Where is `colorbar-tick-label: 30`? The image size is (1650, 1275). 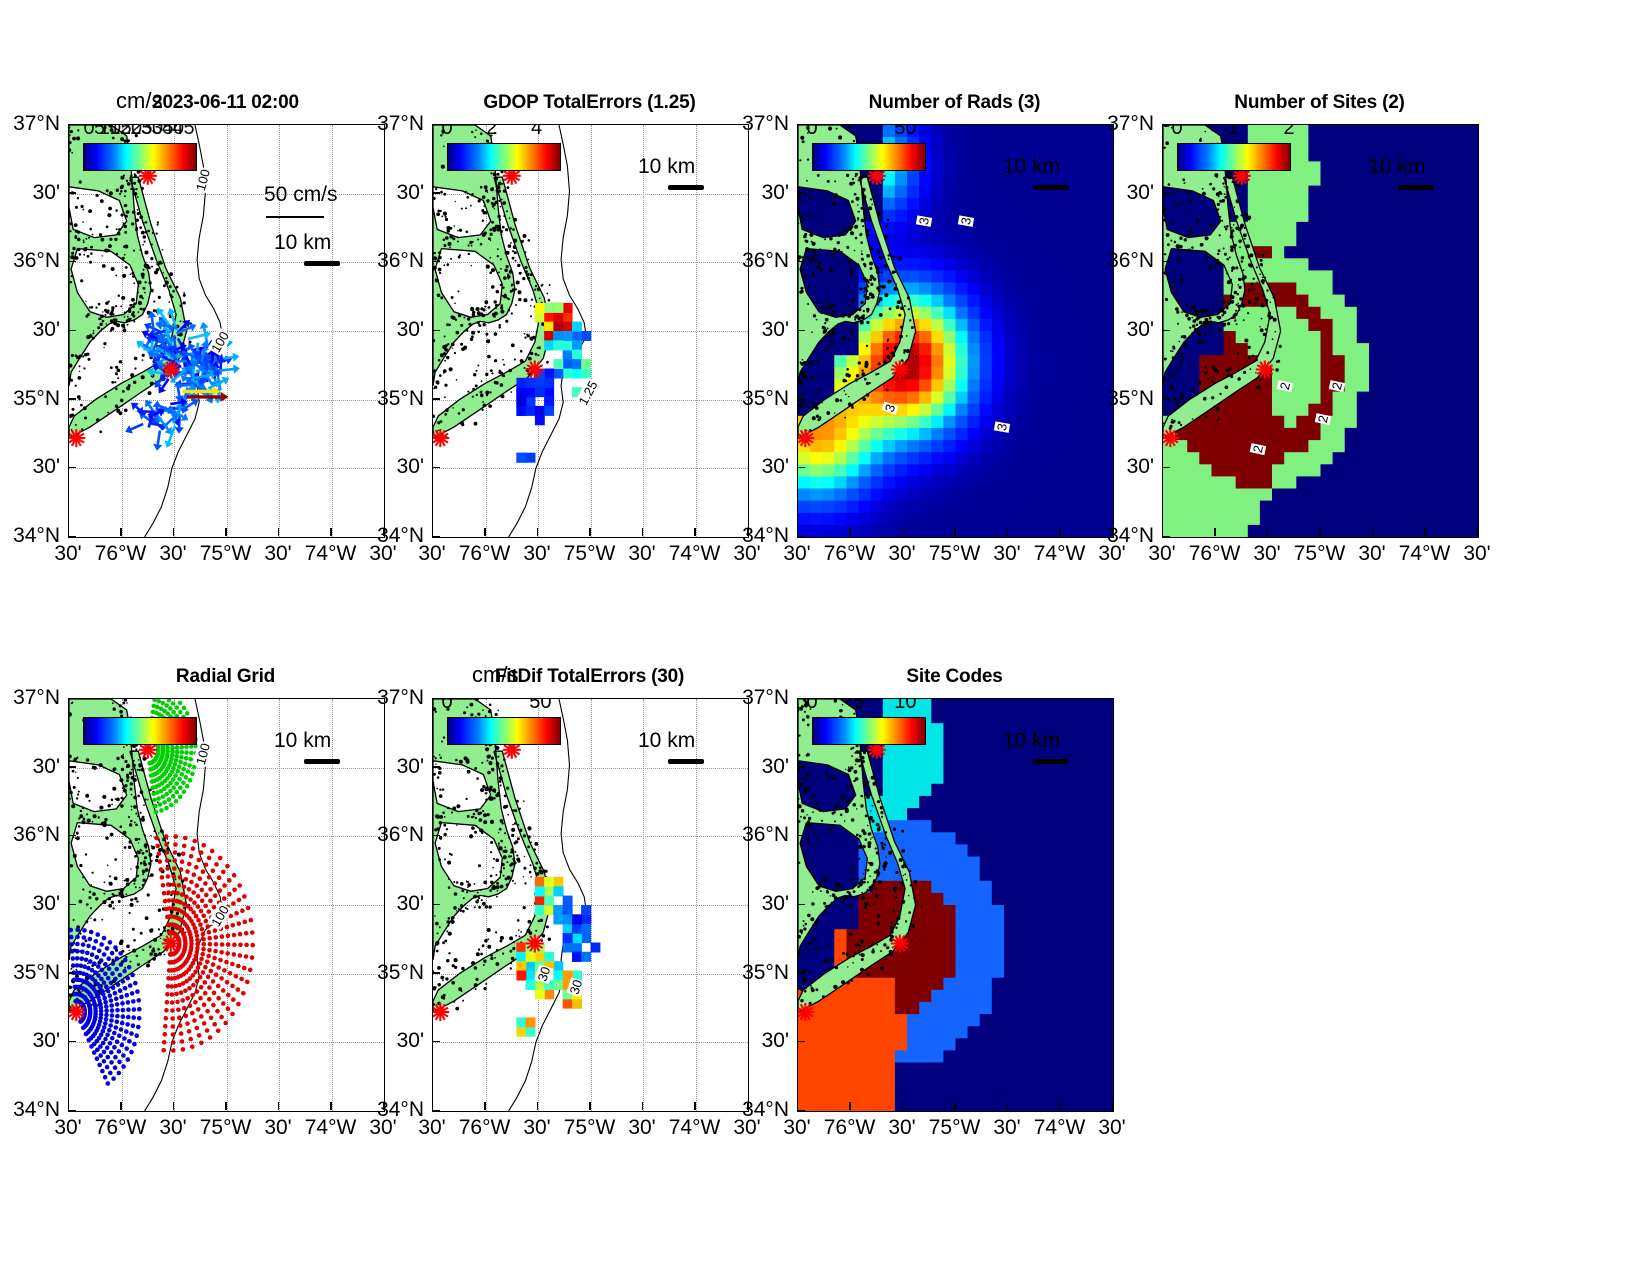 colorbar-tick-label: 30 is located at coordinates (152, 131).